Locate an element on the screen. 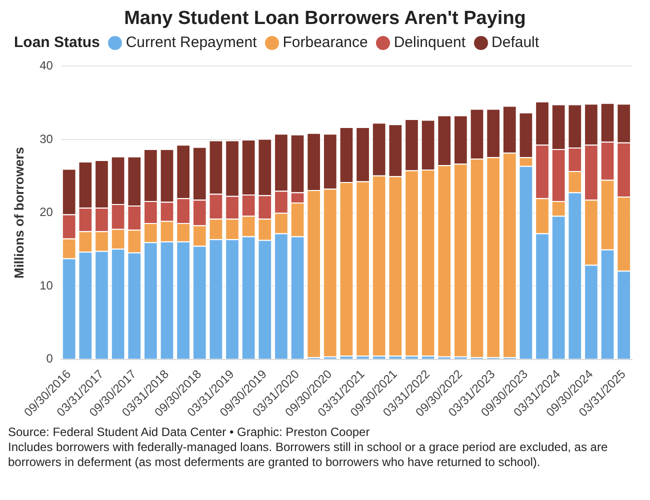 The height and width of the screenshot is (500, 650). y-tick-label: 40 is located at coordinates (47, 65).